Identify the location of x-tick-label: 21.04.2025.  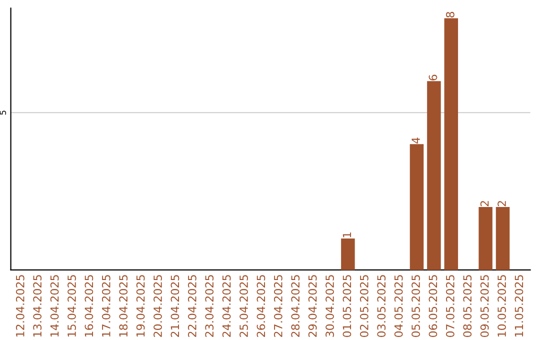
(175, 306).